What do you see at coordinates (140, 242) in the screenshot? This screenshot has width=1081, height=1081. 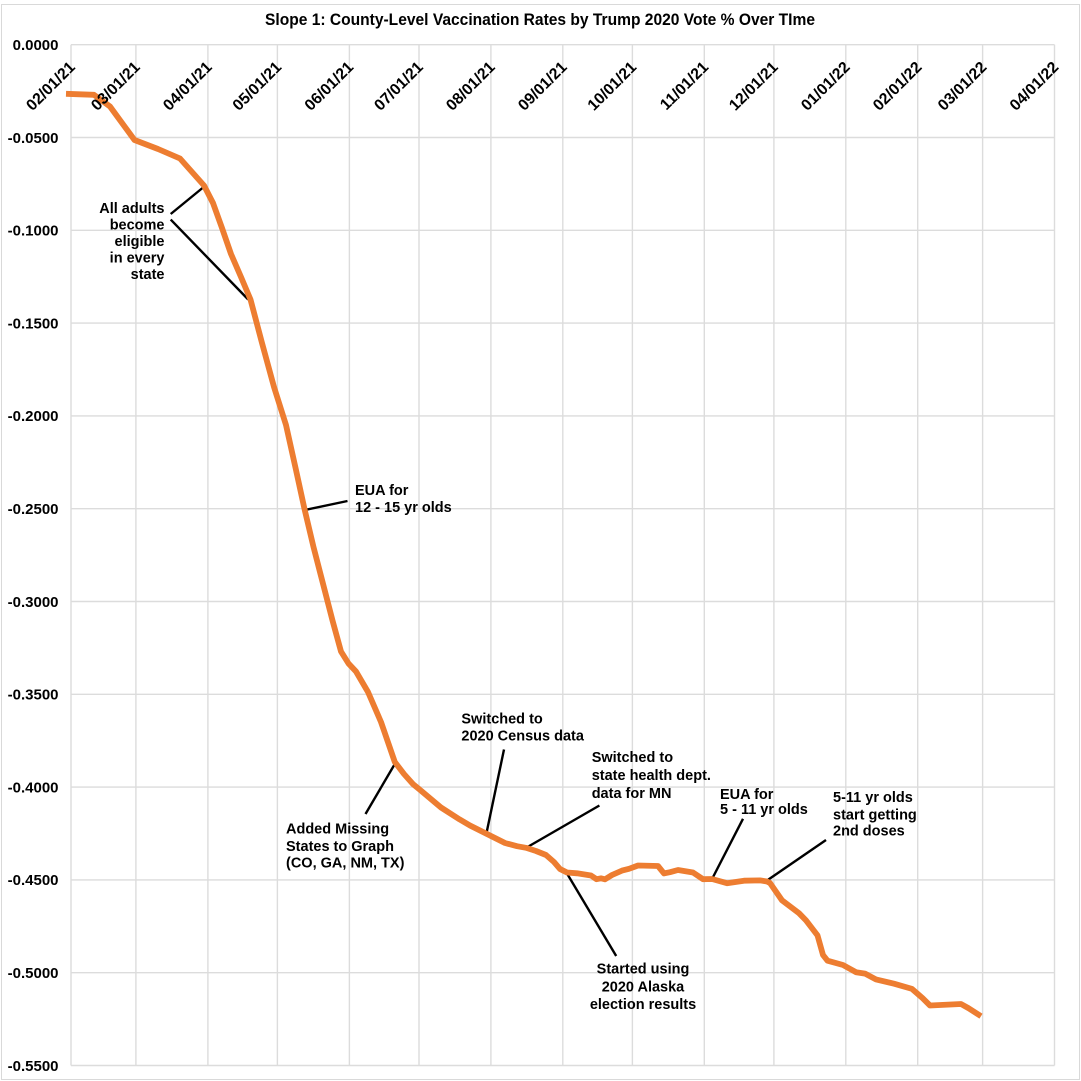 I see `svg-text: eligible` at bounding box center [140, 242].